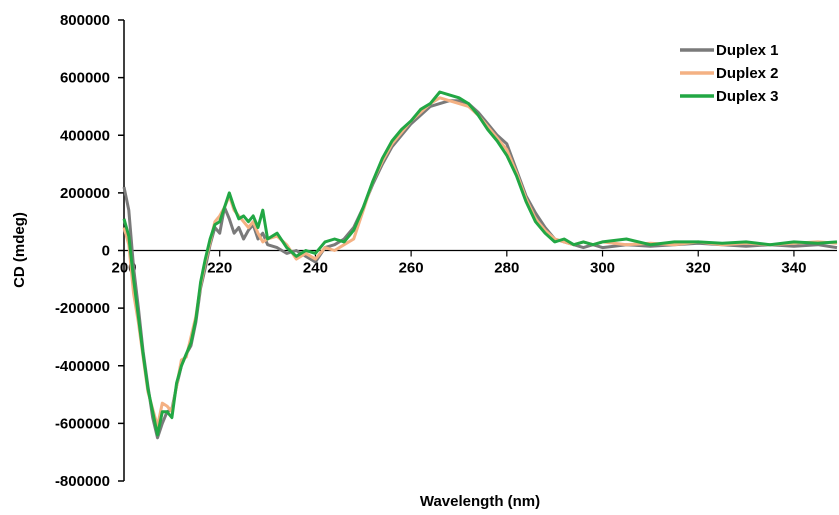  I want to click on x-axis-title: Wavelength (nm), so click(480, 501).